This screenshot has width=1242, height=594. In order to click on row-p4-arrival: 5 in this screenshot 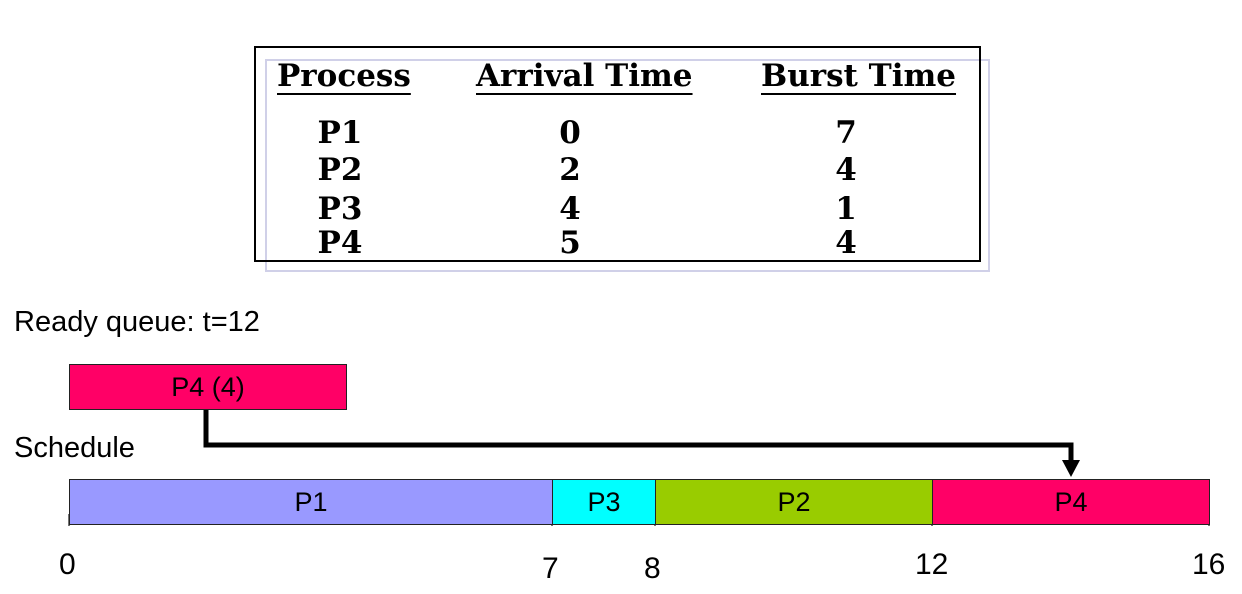, I will do `click(570, 243)`.